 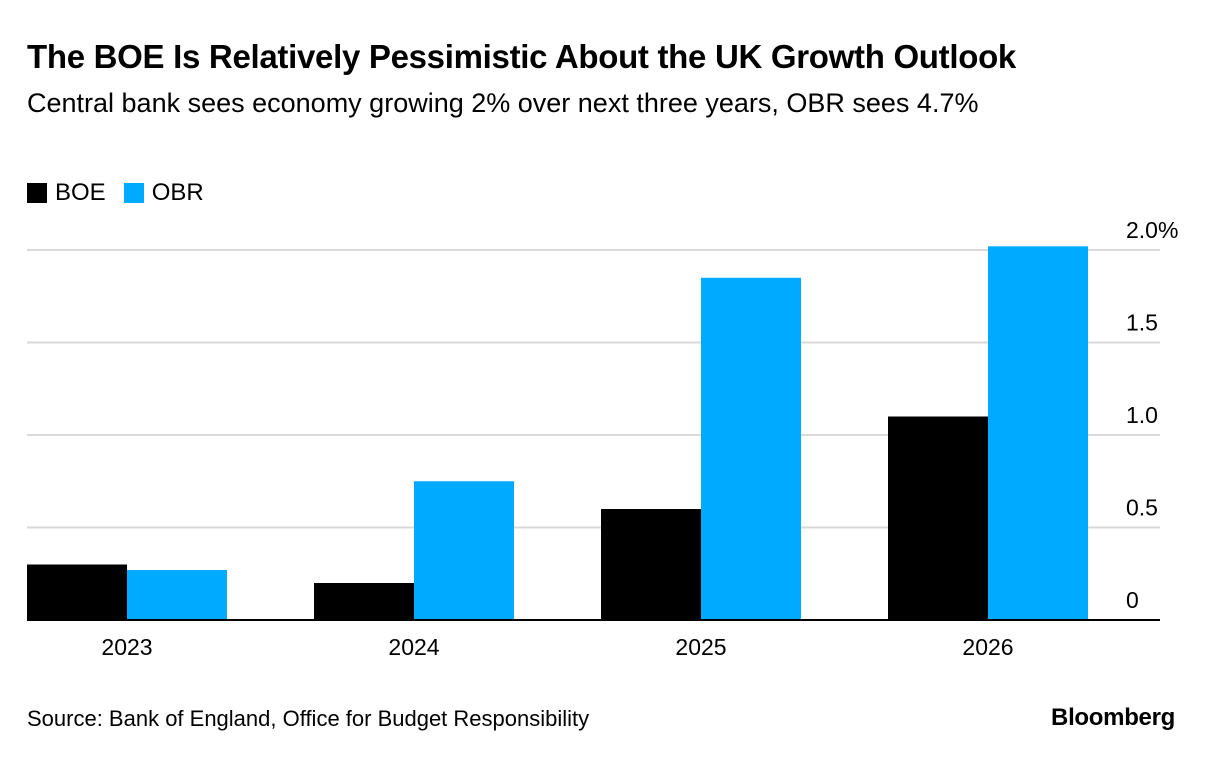 I want to click on bar-obr-2026, so click(x=1038, y=433).